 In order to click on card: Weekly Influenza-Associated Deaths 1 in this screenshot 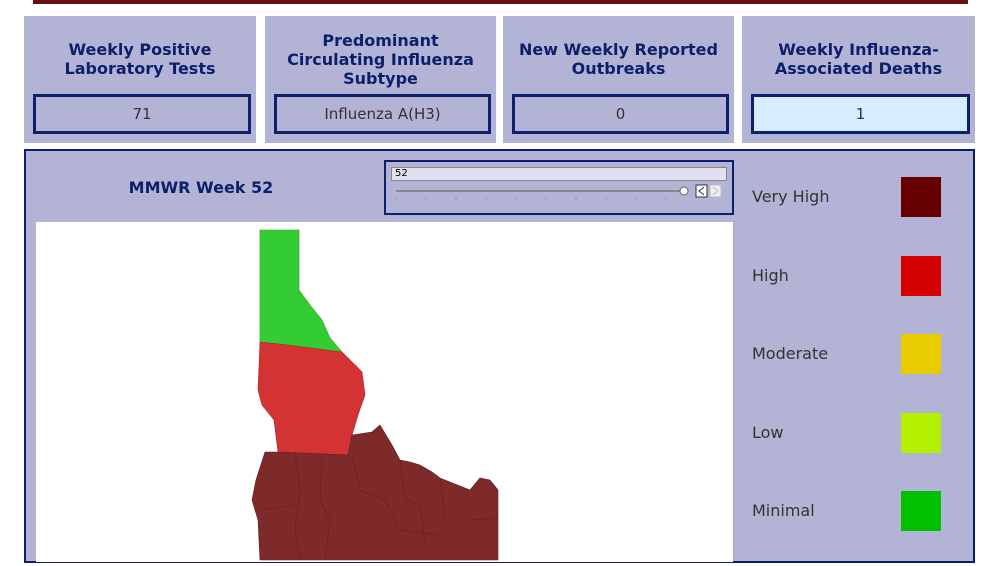, I will do `click(858, 79)`.